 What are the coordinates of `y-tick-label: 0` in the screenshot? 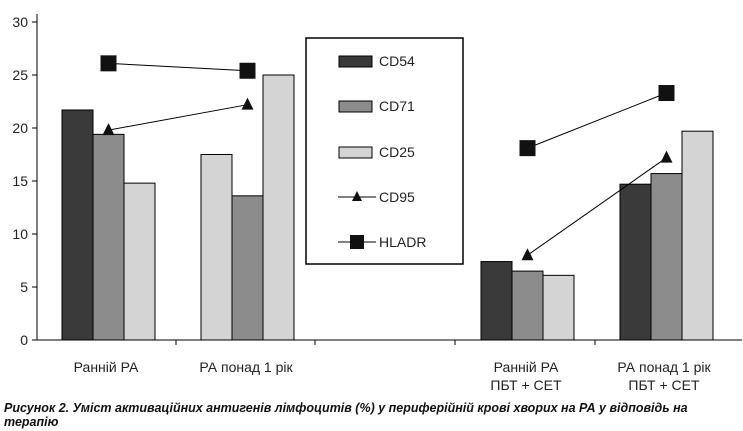 It's located at (24, 340).